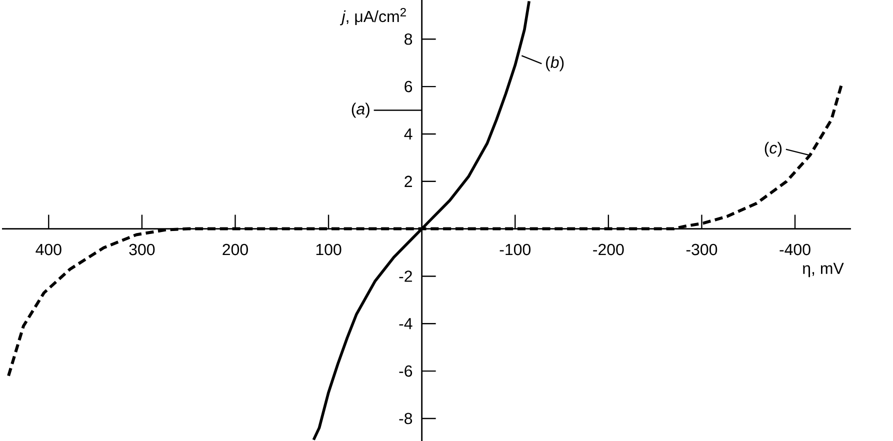  I want to click on annotation: (b), so click(555, 64).